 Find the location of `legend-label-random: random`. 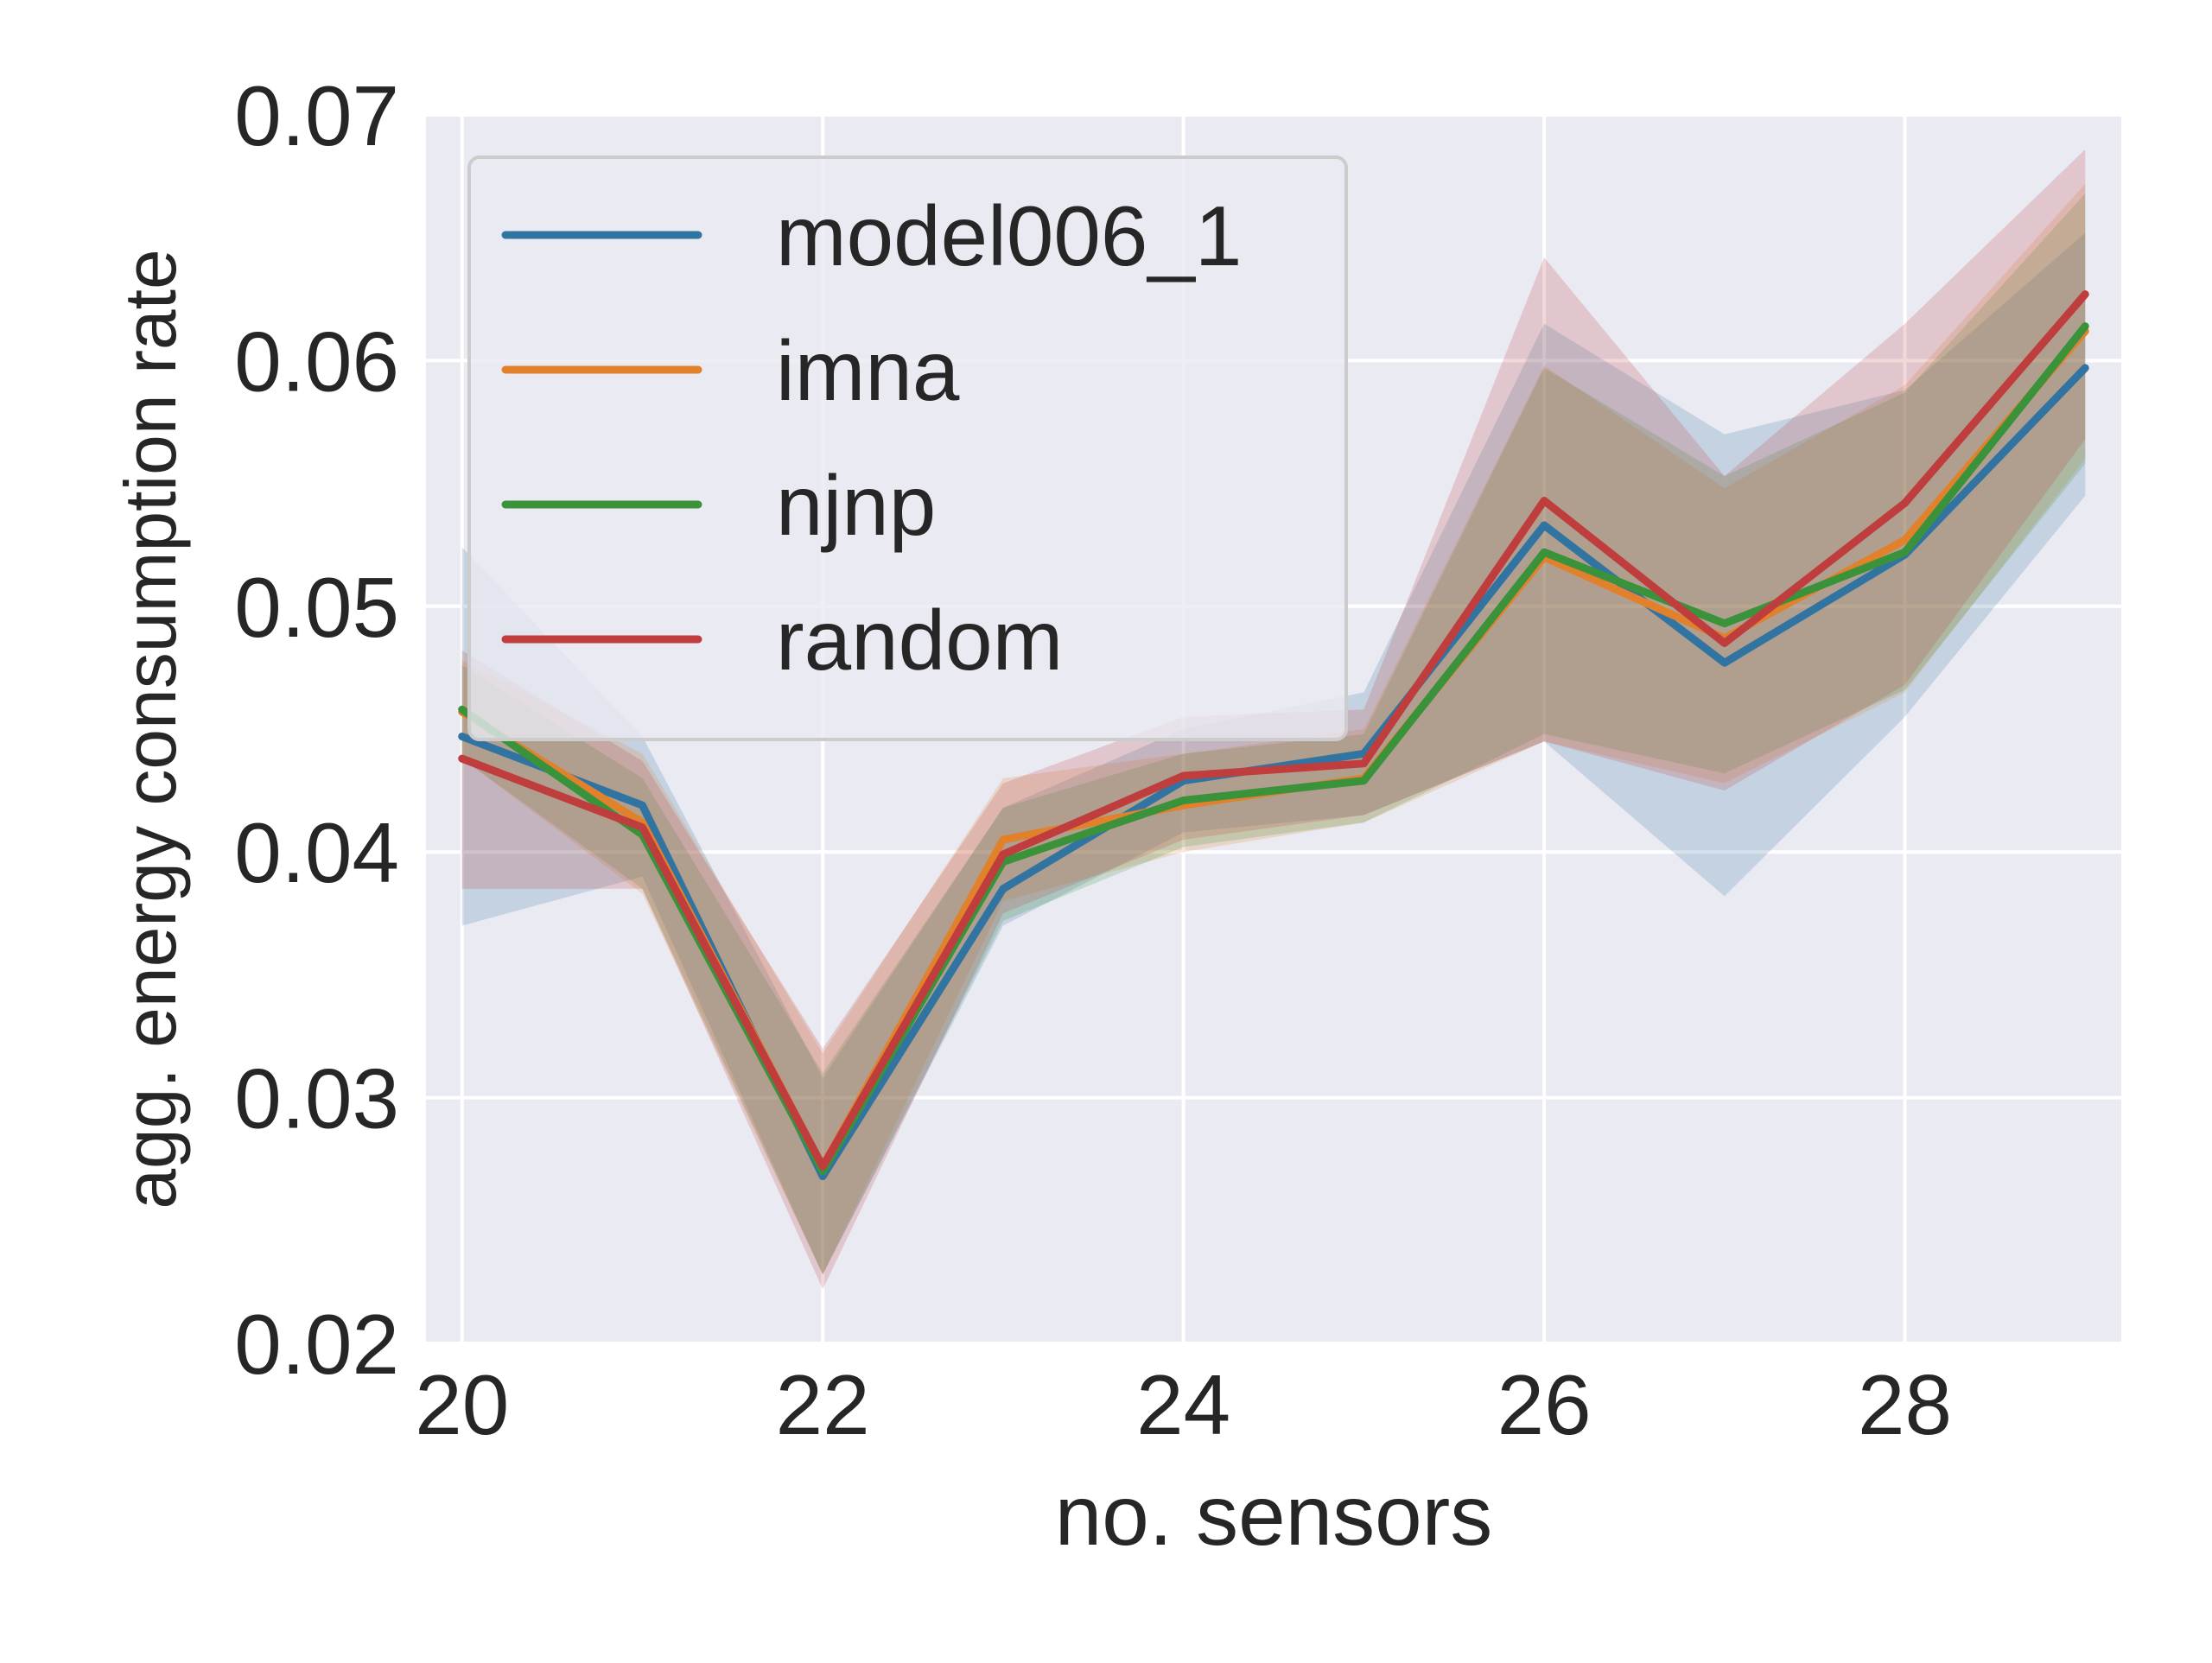

legend-label-random: random is located at coordinates (919, 641).